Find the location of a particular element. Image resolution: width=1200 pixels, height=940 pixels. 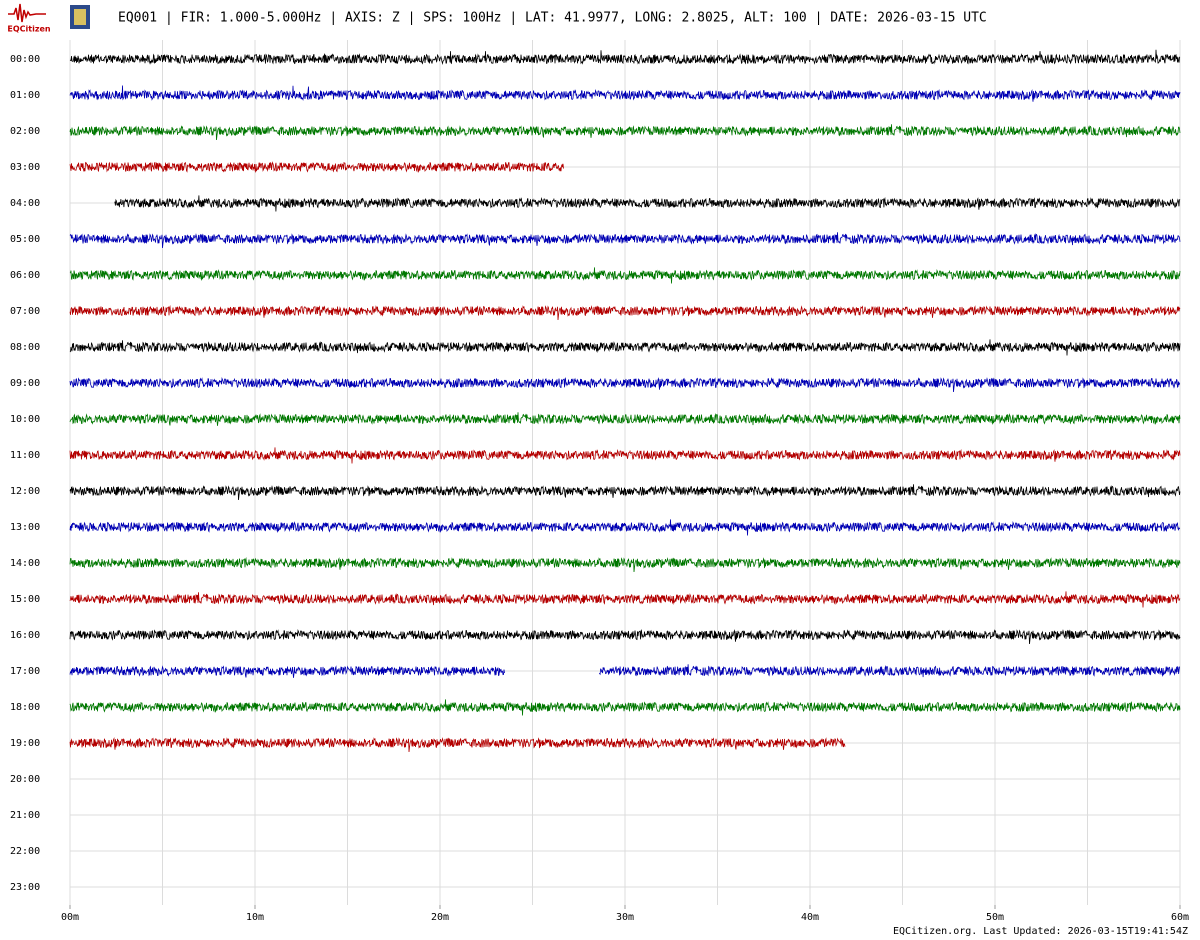

x-tick-label: 50m is located at coordinates (995, 917).